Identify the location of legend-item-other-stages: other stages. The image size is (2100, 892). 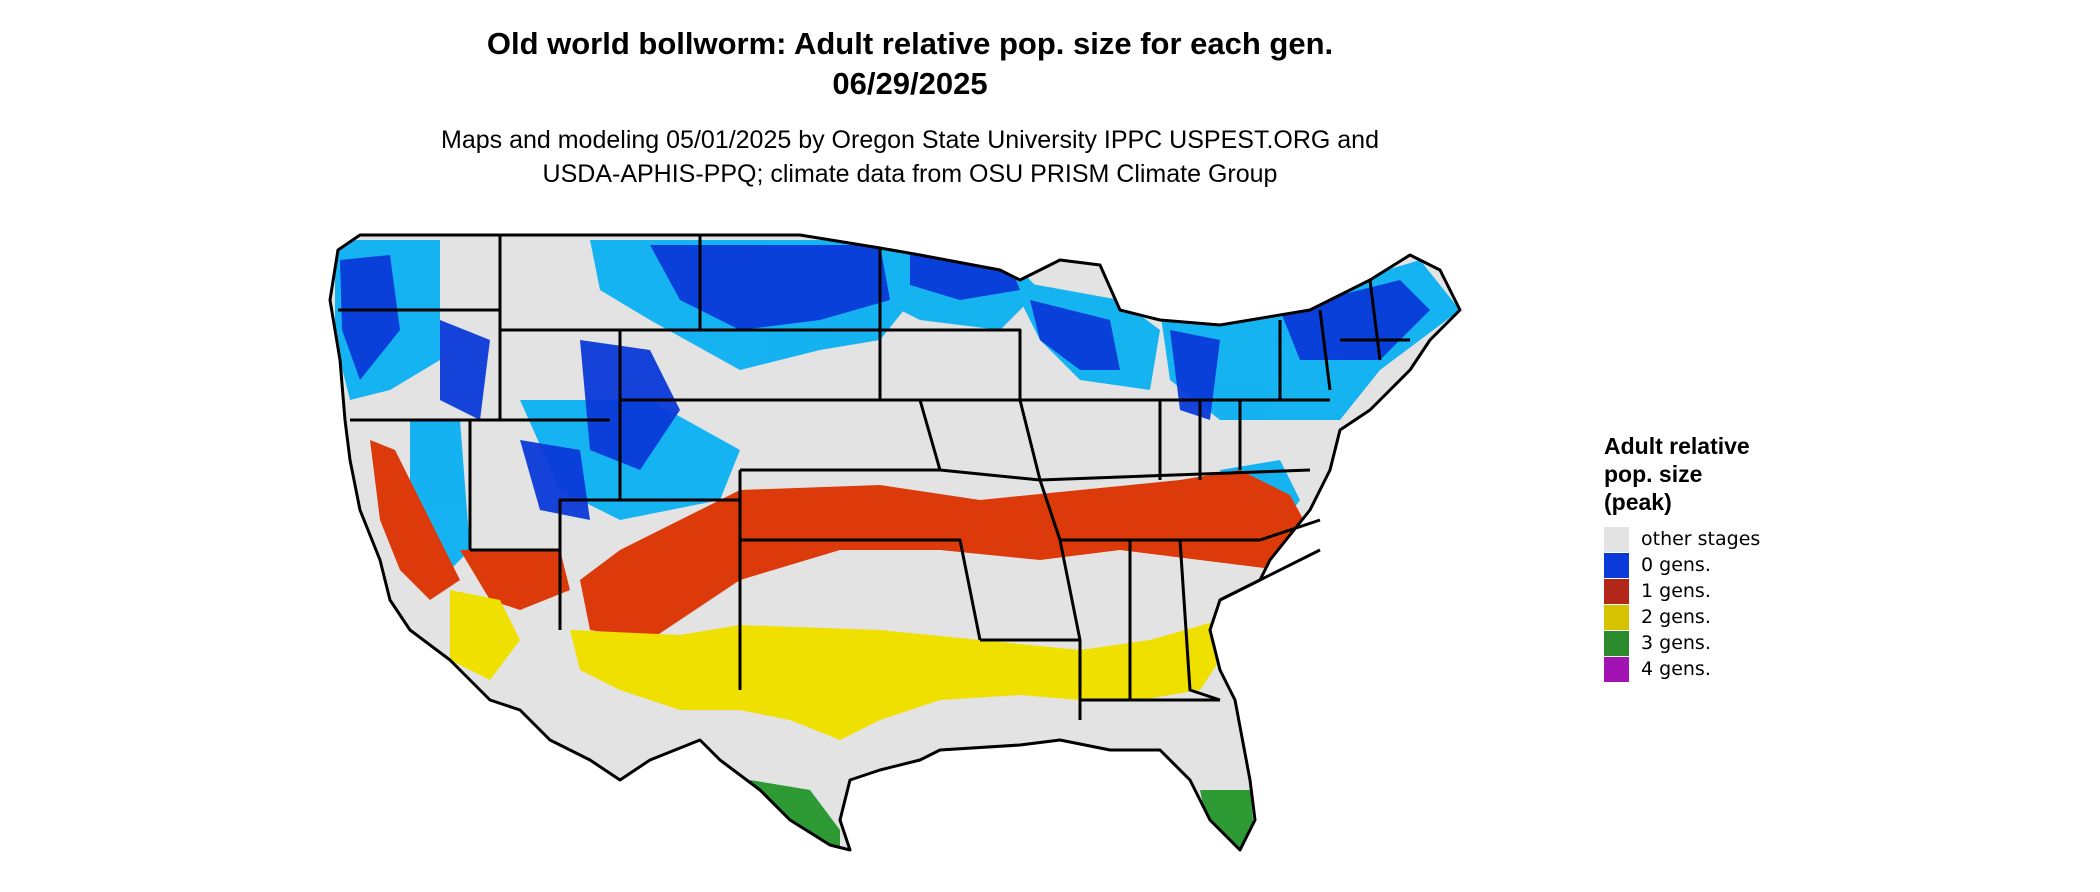
(1704, 539).